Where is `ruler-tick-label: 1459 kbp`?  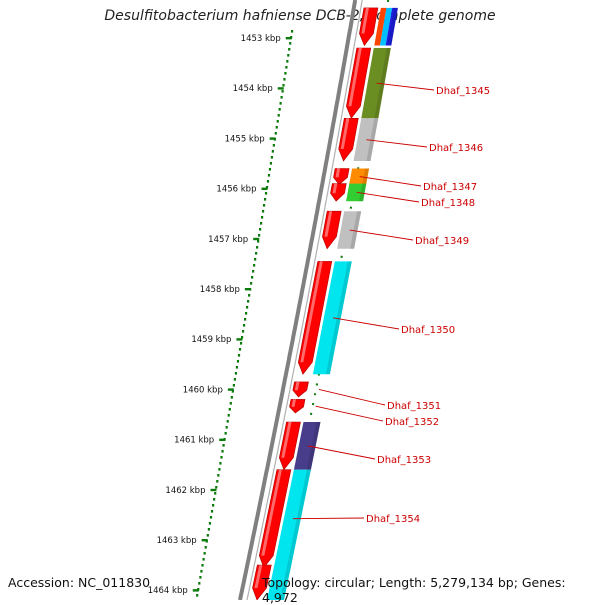 ruler-tick-label: 1459 kbp is located at coordinates (211, 340).